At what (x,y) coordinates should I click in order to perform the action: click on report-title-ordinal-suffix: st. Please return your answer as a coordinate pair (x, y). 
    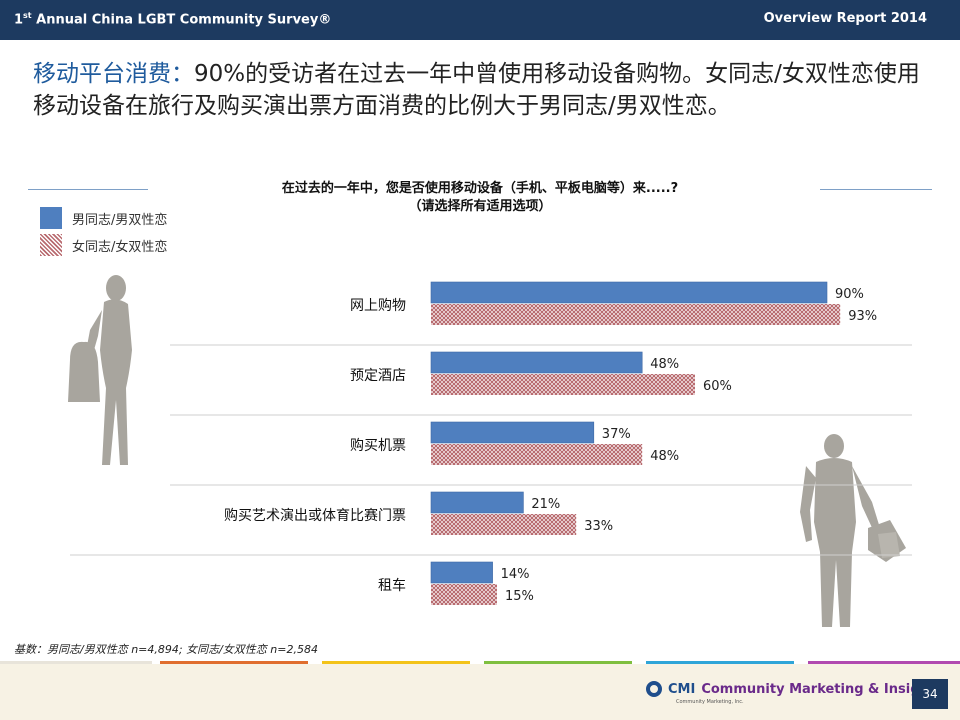
    Looking at the image, I should click on (27, 15).